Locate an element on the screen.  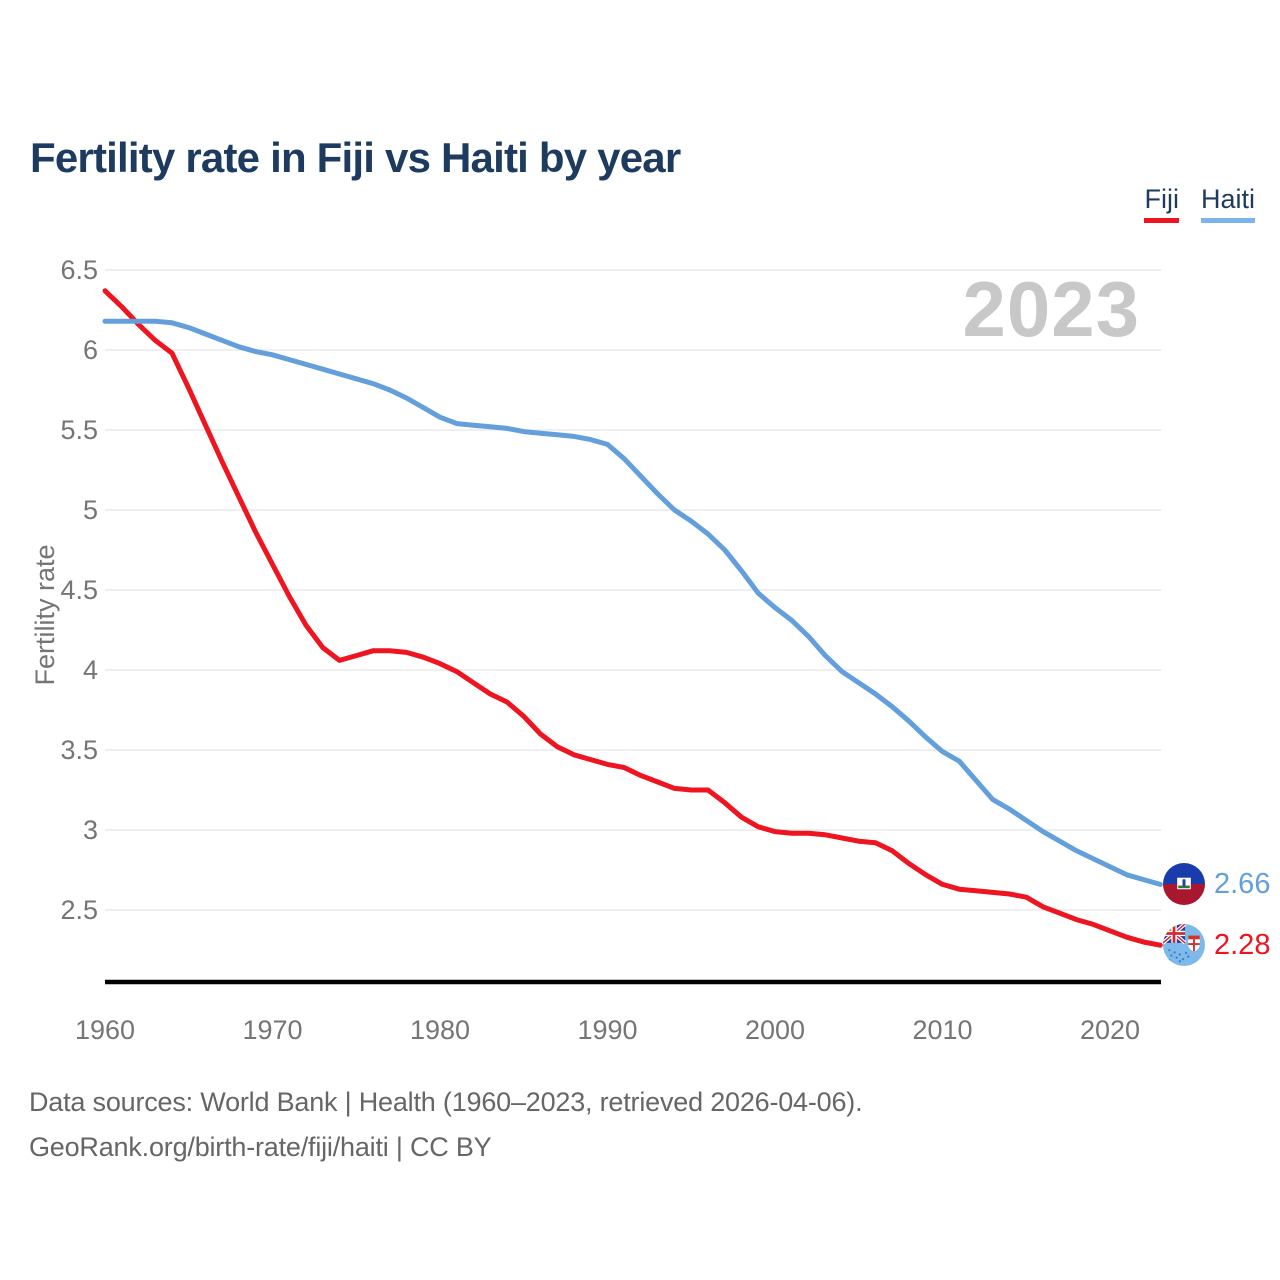
end-label-fiji: 2.28 is located at coordinates (1217, 945).